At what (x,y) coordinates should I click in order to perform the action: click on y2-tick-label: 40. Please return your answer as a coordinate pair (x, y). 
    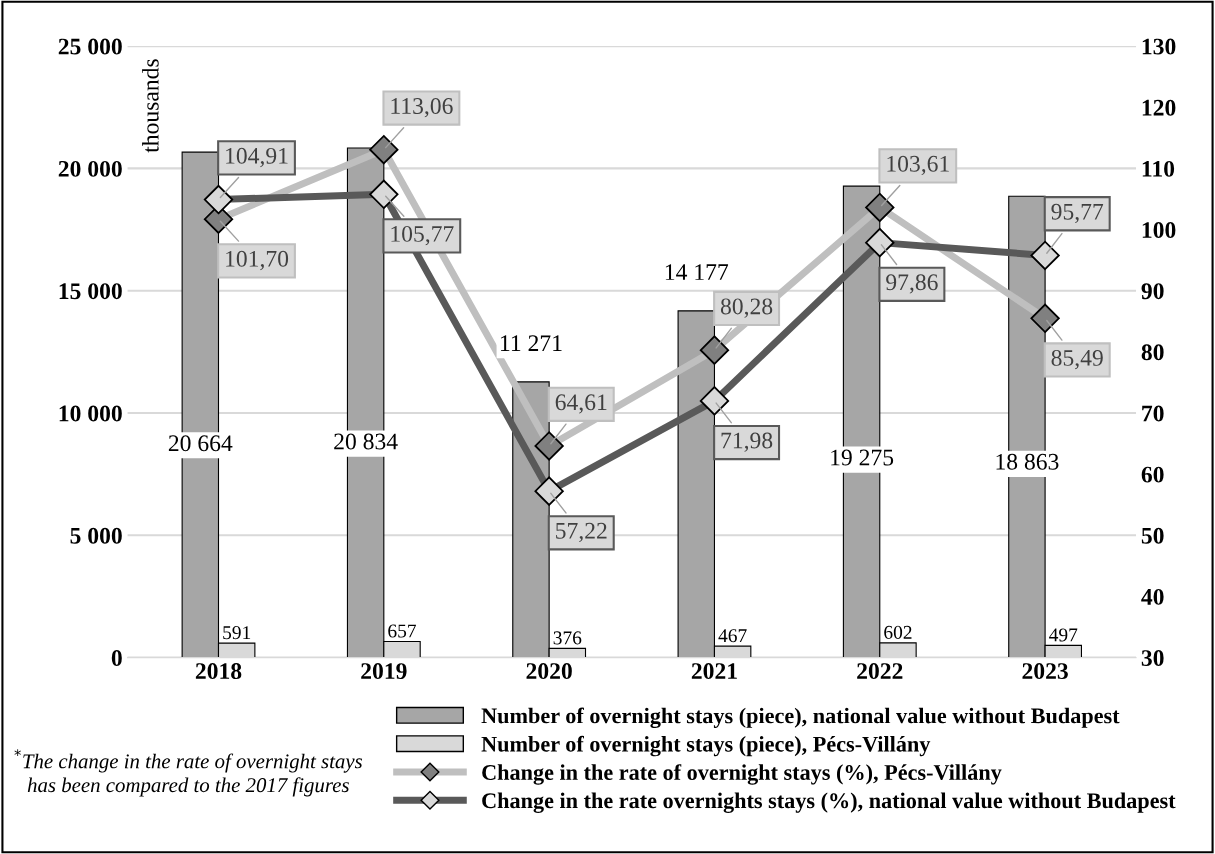
    Looking at the image, I should click on (1152, 596).